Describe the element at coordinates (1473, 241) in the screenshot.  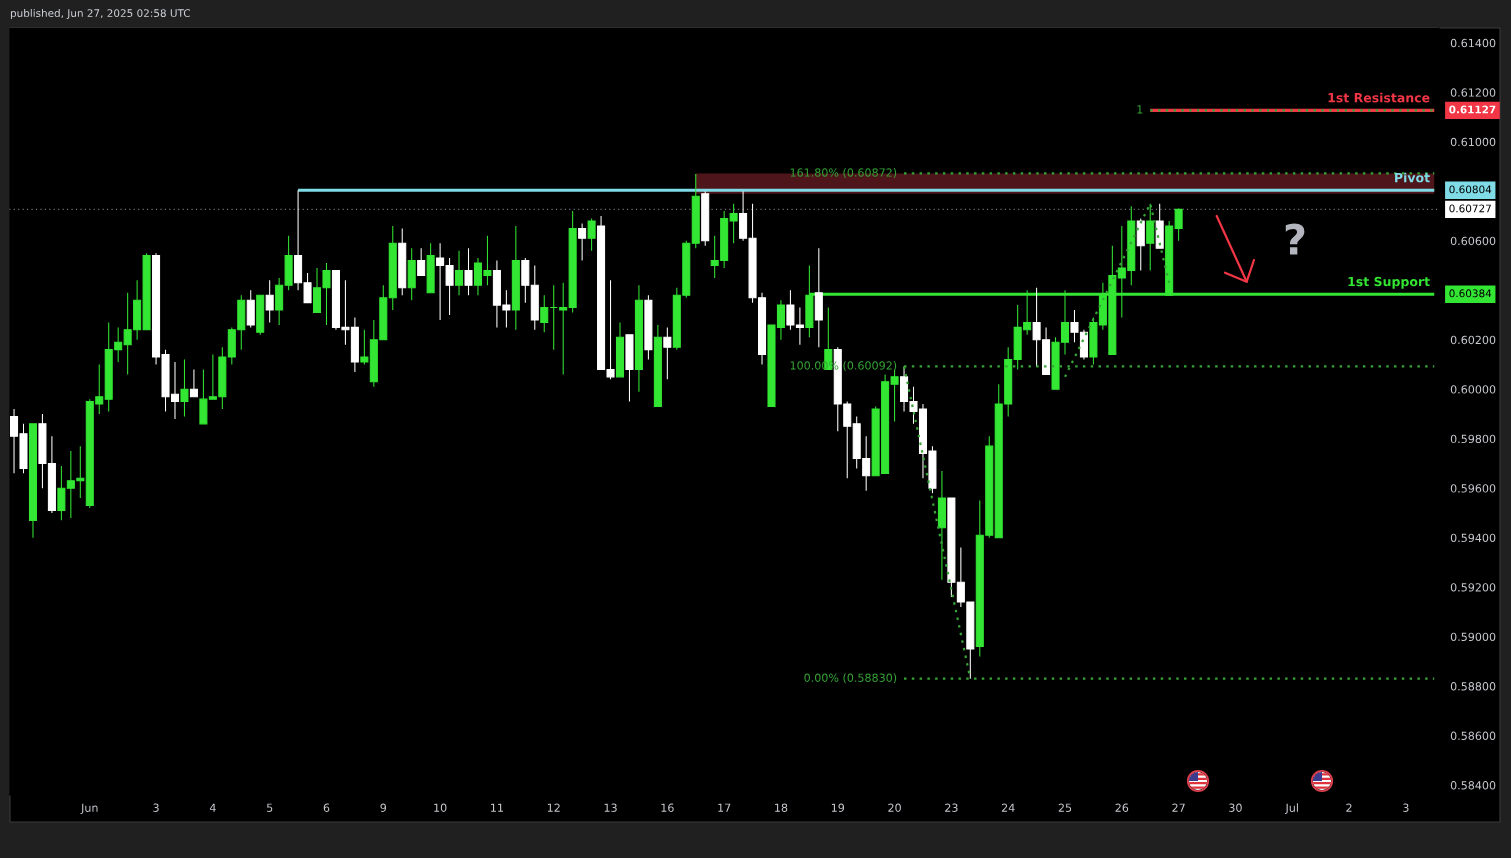
I see `y-tick-label: 0.60600` at that location.